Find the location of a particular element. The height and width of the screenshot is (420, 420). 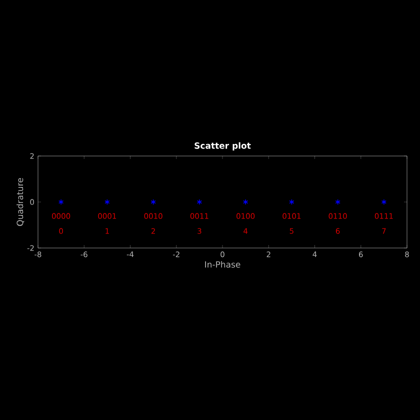

y-axis-title: Quadrature is located at coordinates (20, 202).